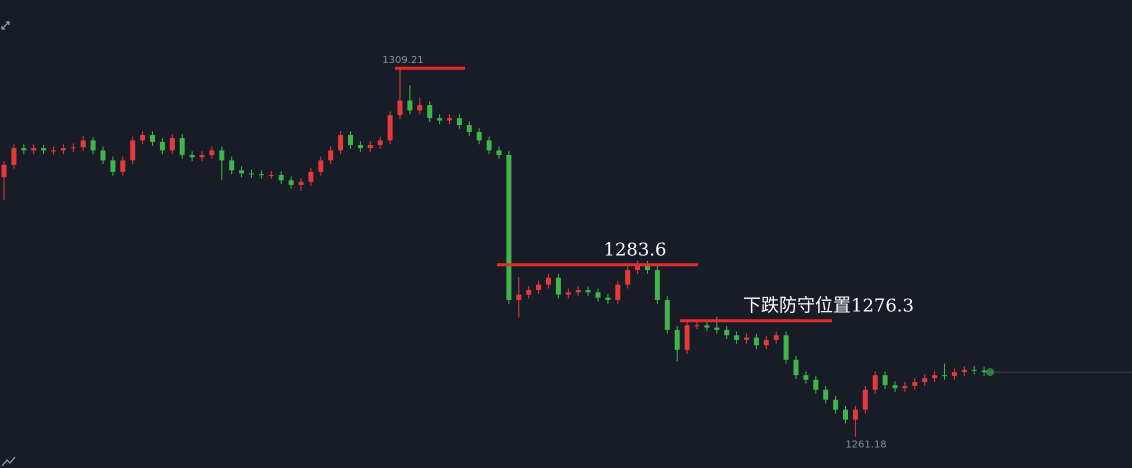 The width and height of the screenshot is (1132, 468). Describe the element at coordinates (402, 60) in the screenshot. I see `high-label: 1309.21` at that location.